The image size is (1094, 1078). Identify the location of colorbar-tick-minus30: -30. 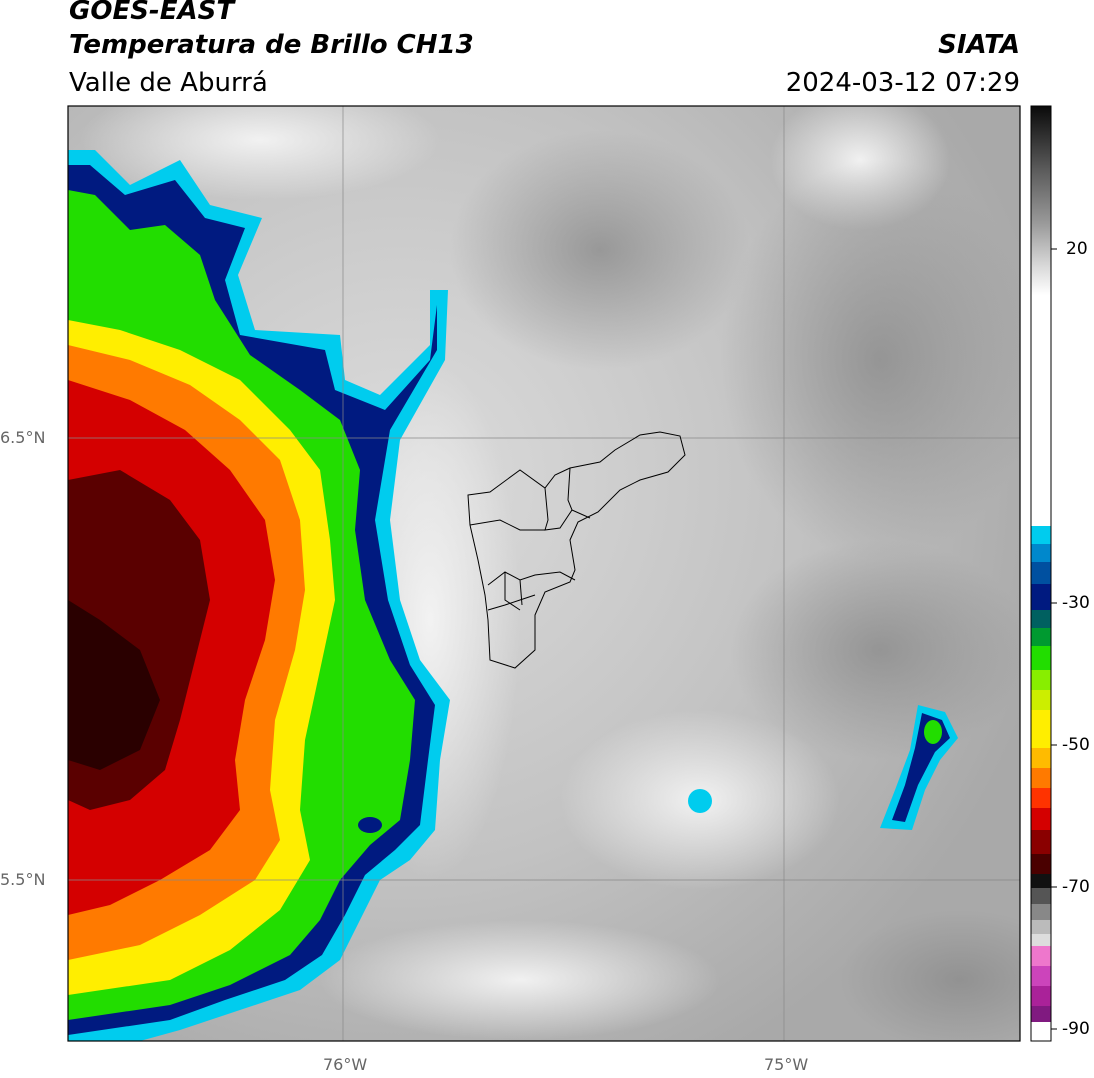
(1076, 603).